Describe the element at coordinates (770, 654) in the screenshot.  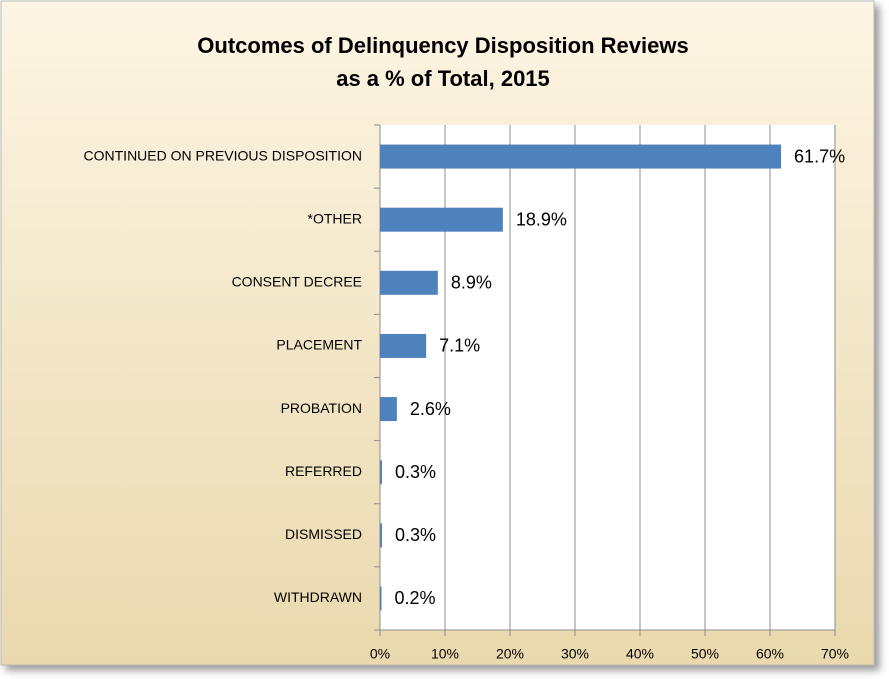
I see `x-tick-label: 60%` at that location.